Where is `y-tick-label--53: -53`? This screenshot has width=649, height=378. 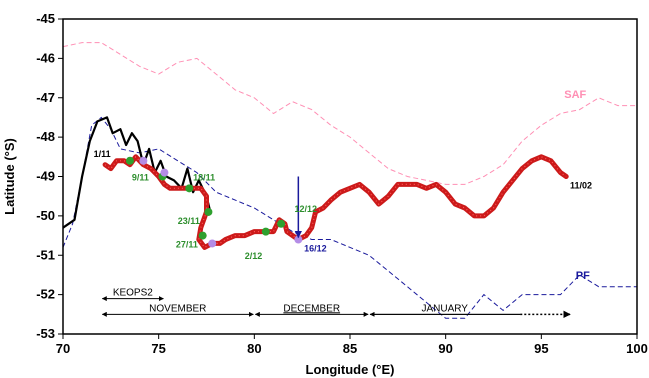 y-tick-label--53: -53 is located at coordinates (45, 333).